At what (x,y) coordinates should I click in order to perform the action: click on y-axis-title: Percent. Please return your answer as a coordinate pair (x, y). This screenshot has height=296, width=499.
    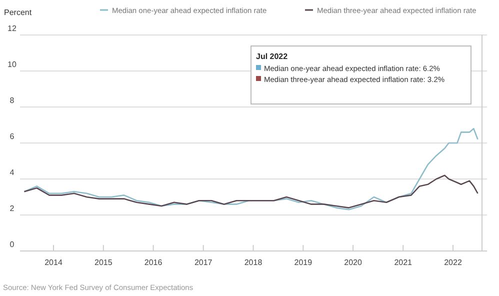
    Looking at the image, I should click on (18, 12).